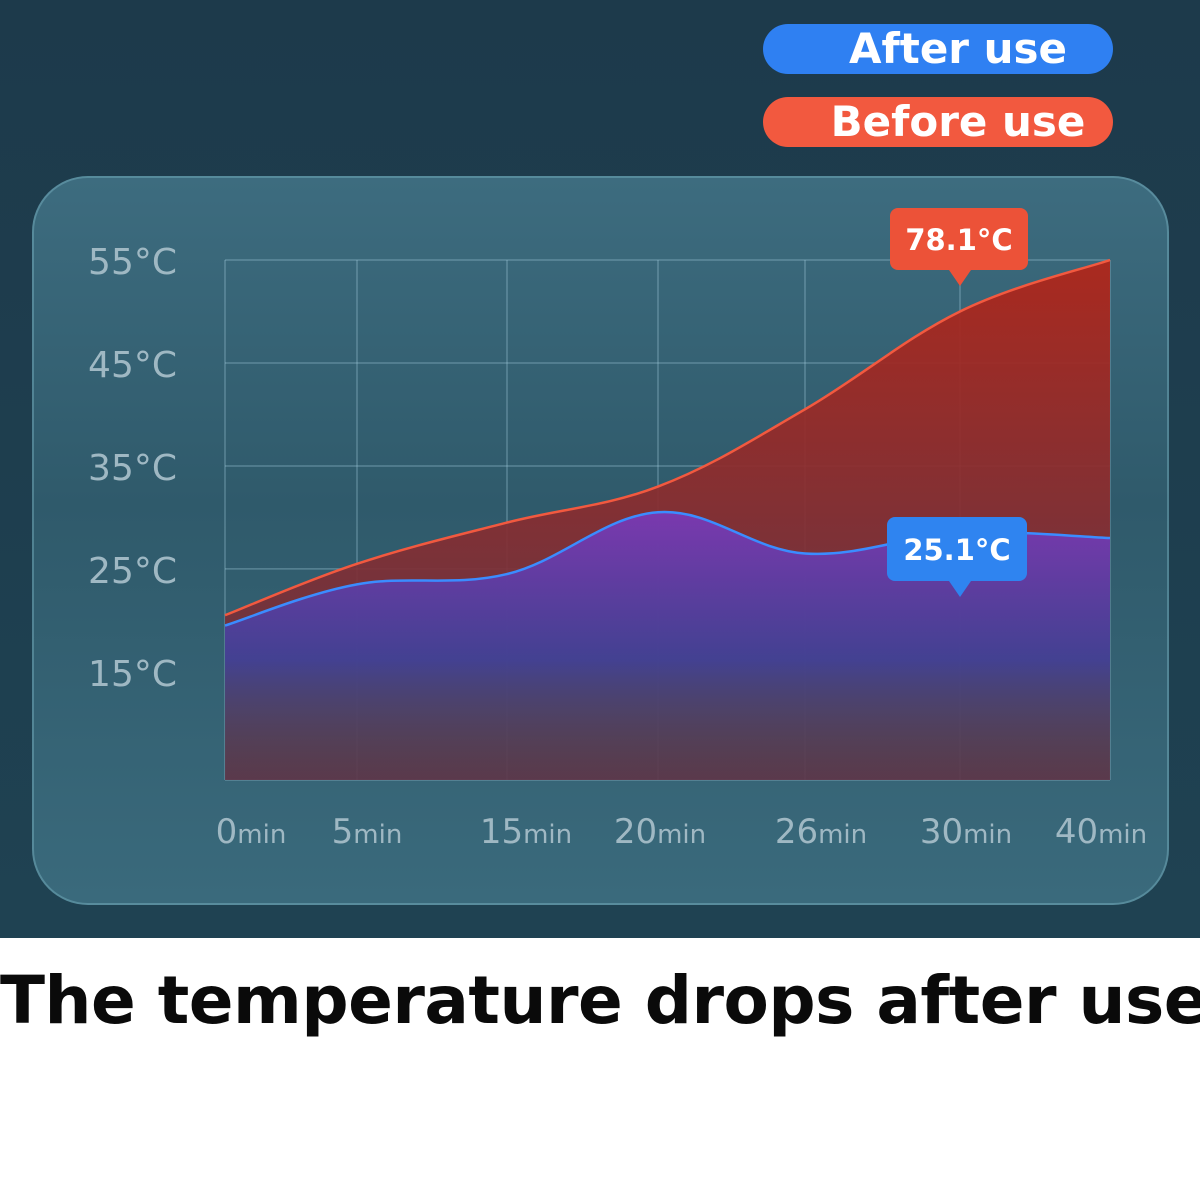 The image size is (1200, 1200). What do you see at coordinates (367, 832) in the screenshot?
I see `x-tick-label: 5min` at bounding box center [367, 832].